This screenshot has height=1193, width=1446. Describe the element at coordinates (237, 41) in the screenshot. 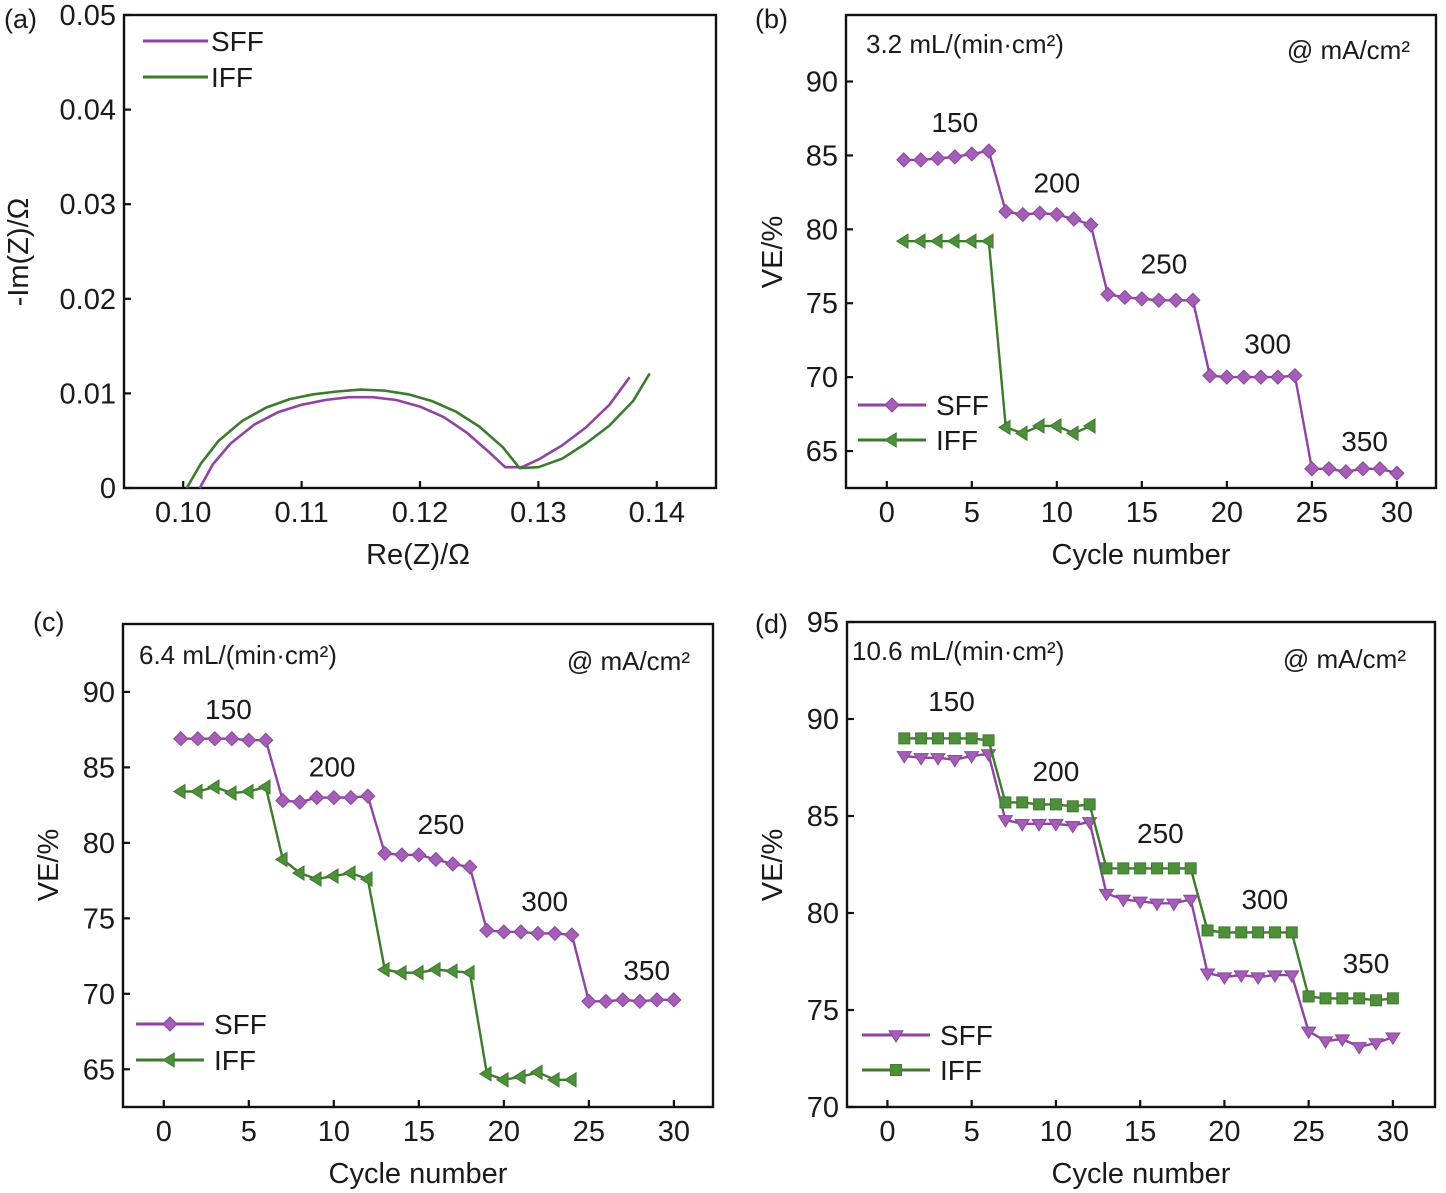

I see `legend-label-sff: SFF` at that location.